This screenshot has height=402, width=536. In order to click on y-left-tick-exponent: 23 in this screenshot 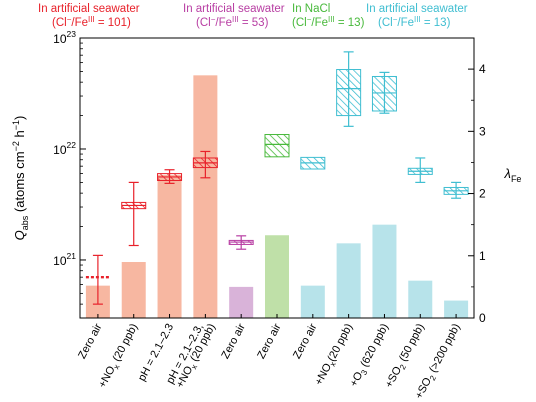, I will do `click(72, 34)`.